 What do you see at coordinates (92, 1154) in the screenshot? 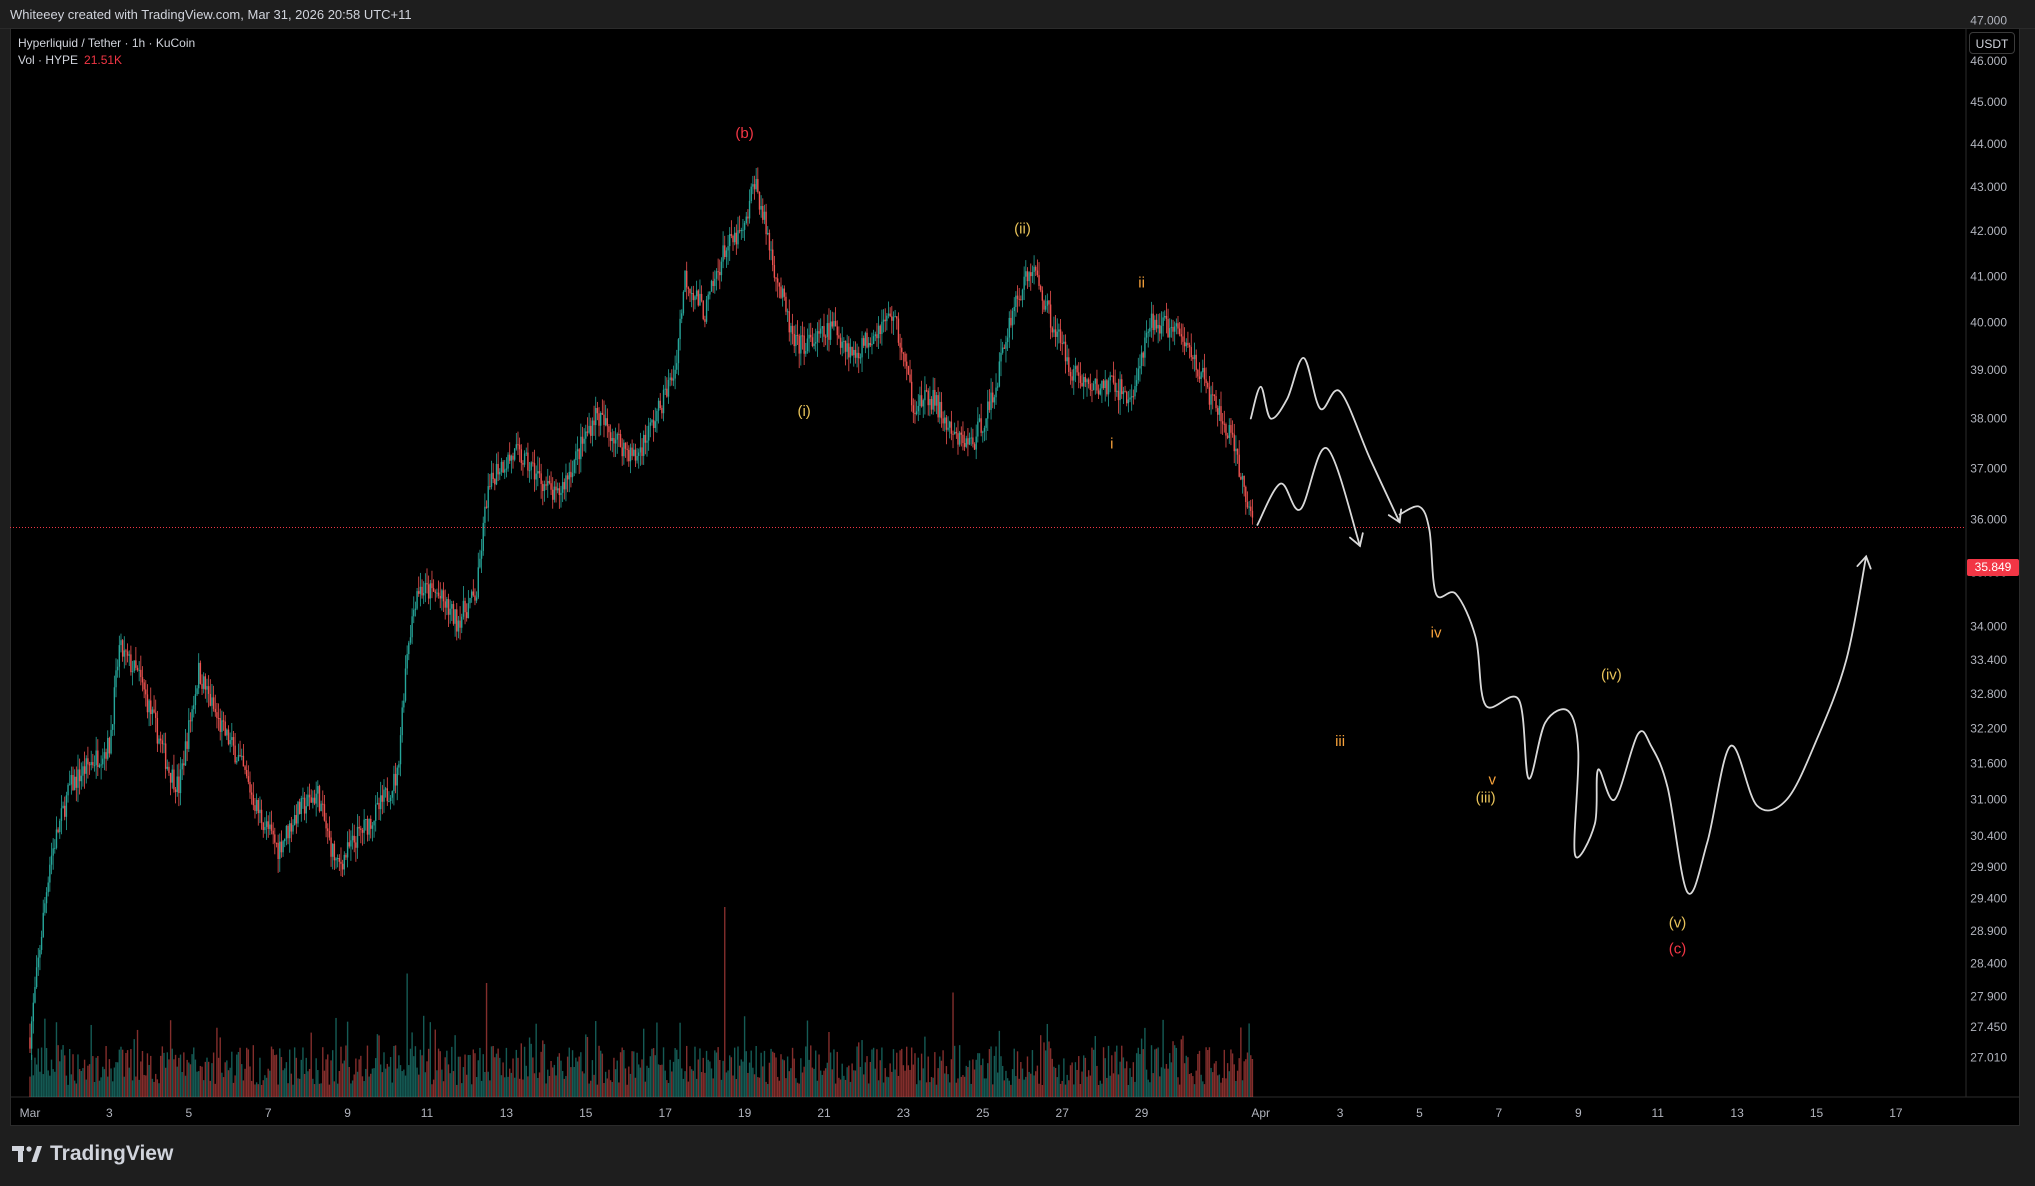
I see `tradingview-logo: TradingView` at bounding box center [92, 1154].